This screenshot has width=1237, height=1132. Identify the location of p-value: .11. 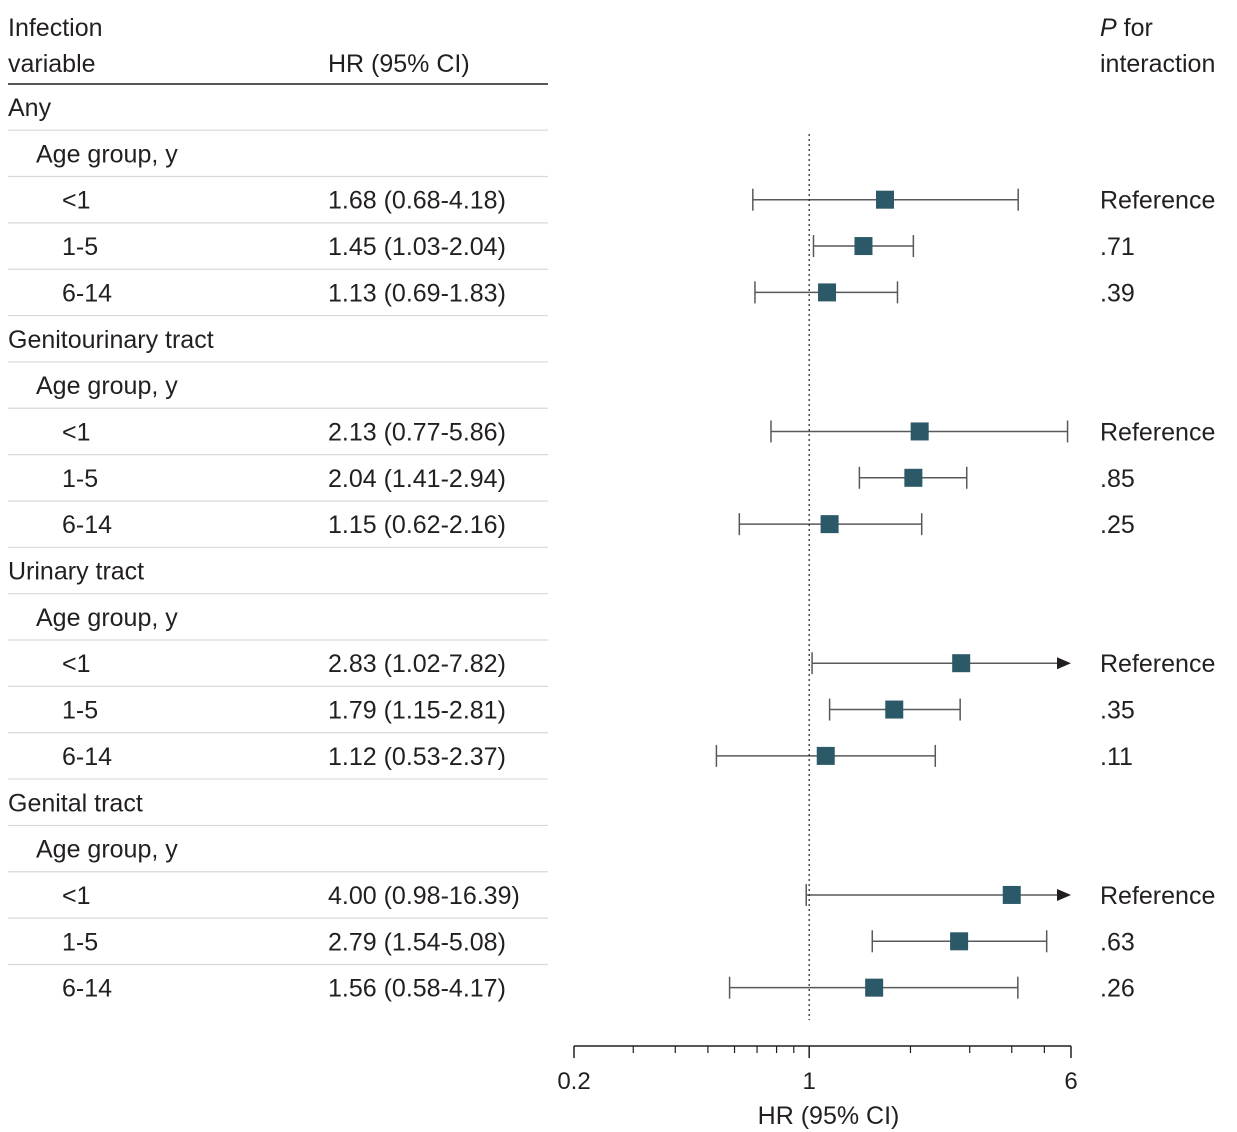
(1116, 757).